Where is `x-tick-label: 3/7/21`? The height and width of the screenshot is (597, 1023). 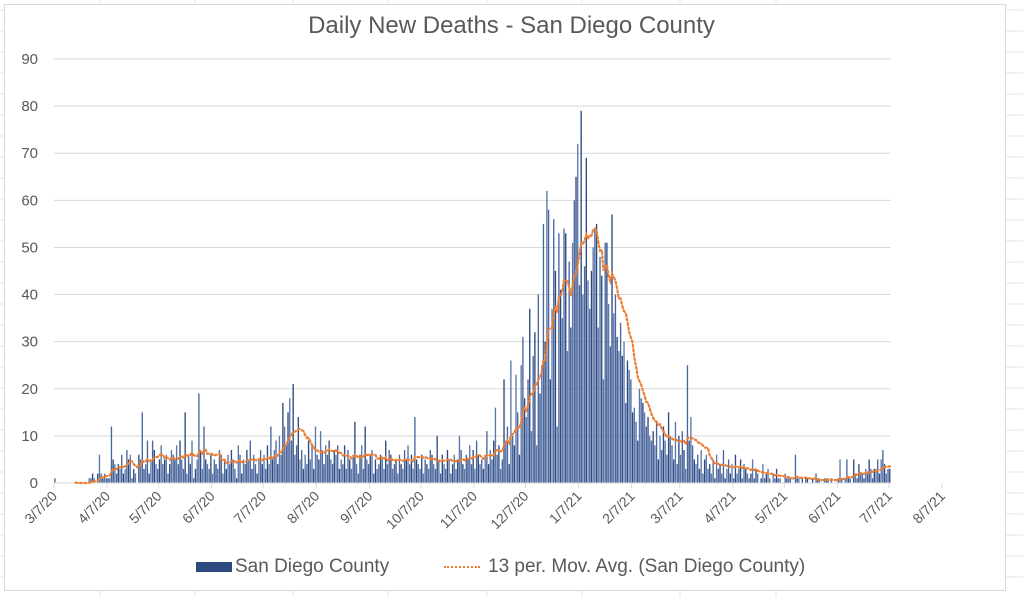
x-tick-label: 3/7/21 is located at coordinates (666, 507).